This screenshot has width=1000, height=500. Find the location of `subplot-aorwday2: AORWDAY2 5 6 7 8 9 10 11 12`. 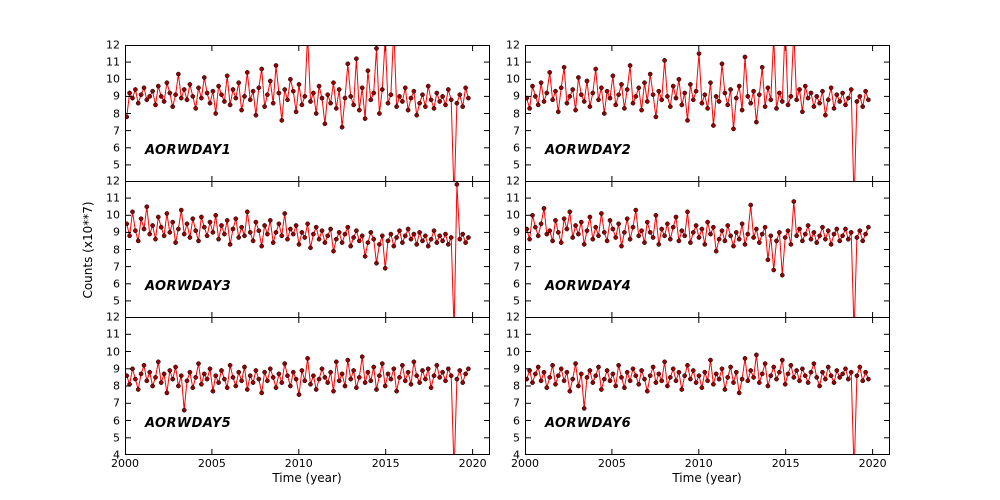

subplot-aorwday2: AORWDAY2 5 6 7 8 9 10 11 12 is located at coordinates (698, 111).